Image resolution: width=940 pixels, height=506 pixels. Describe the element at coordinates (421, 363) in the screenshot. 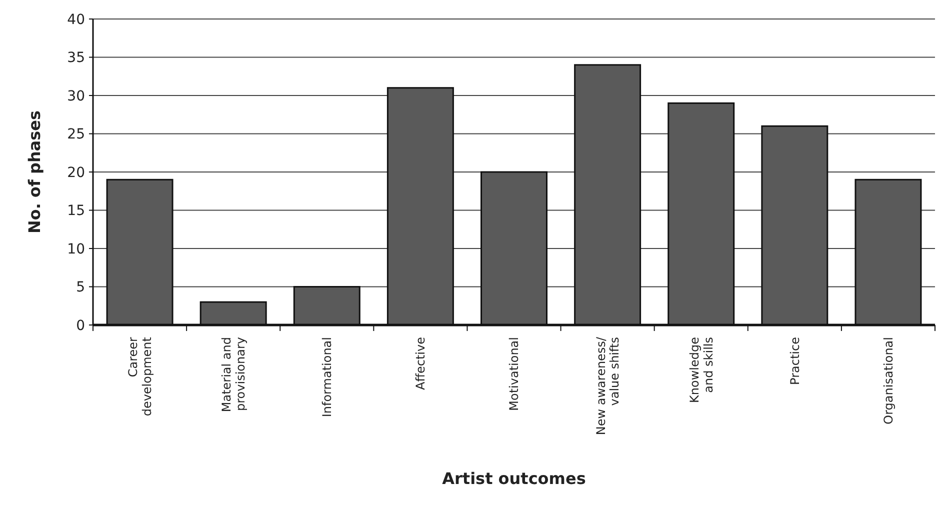

I see `x-tick-label: Affective` at that location.